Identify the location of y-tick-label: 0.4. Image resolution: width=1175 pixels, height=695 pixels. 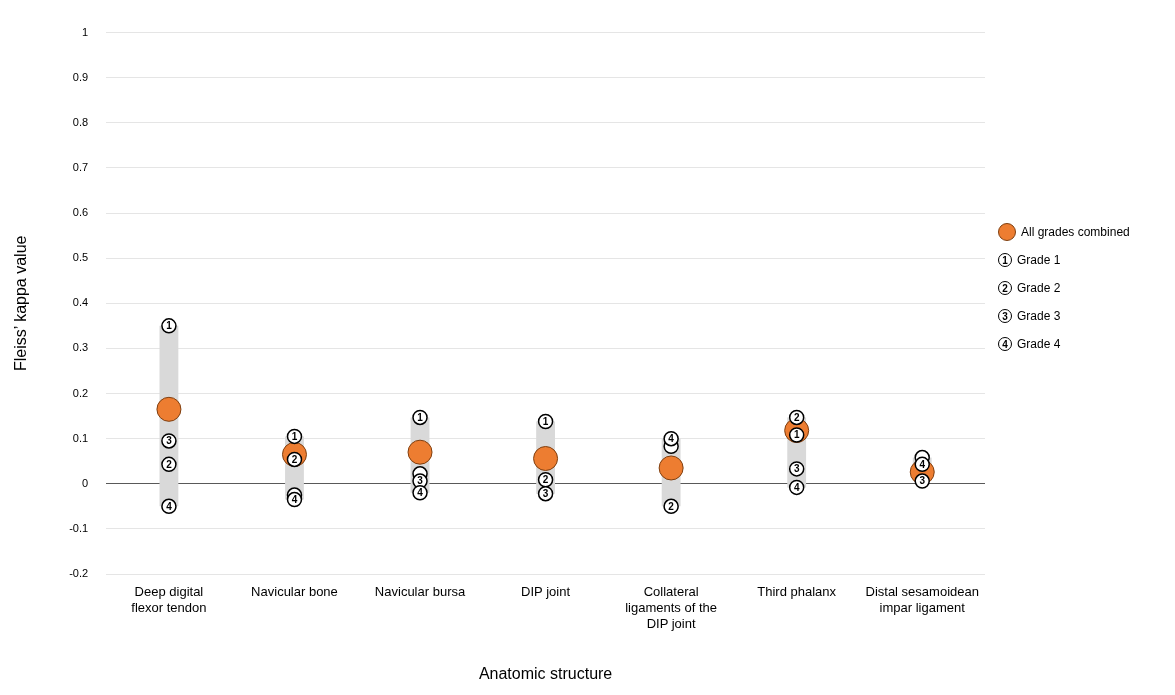
(80, 302).